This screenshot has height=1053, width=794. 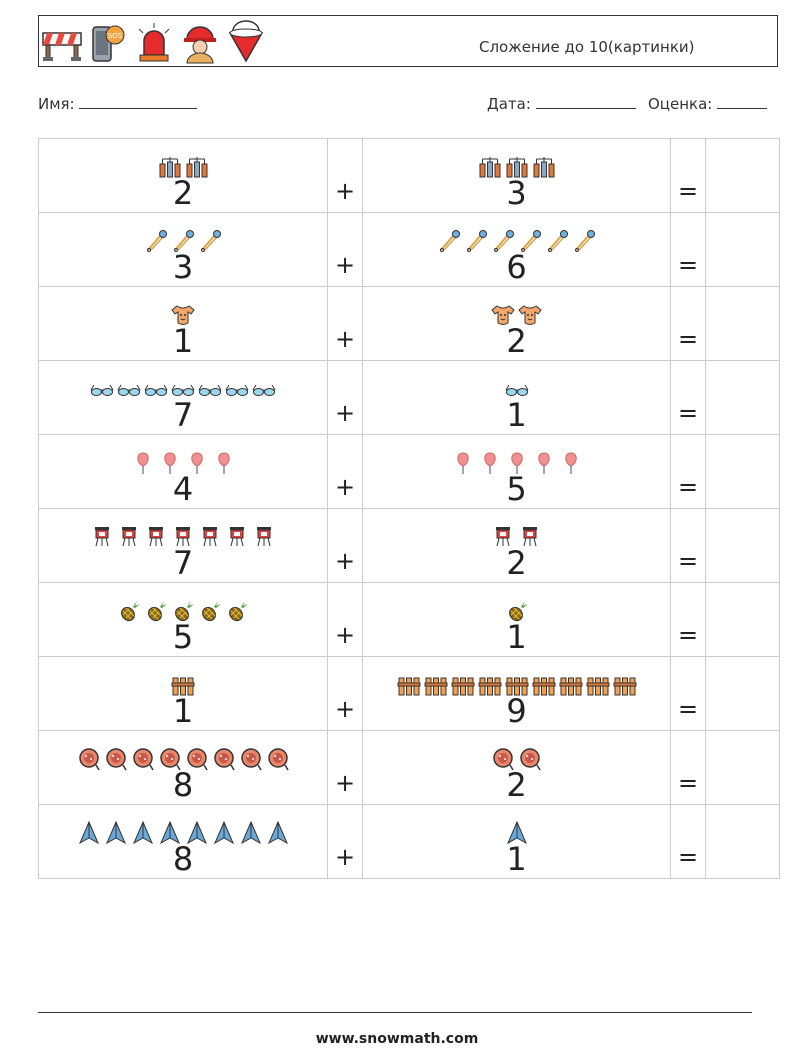 What do you see at coordinates (138, 101) in the screenshot?
I see `name-blank` at bounding box center [138, 101].